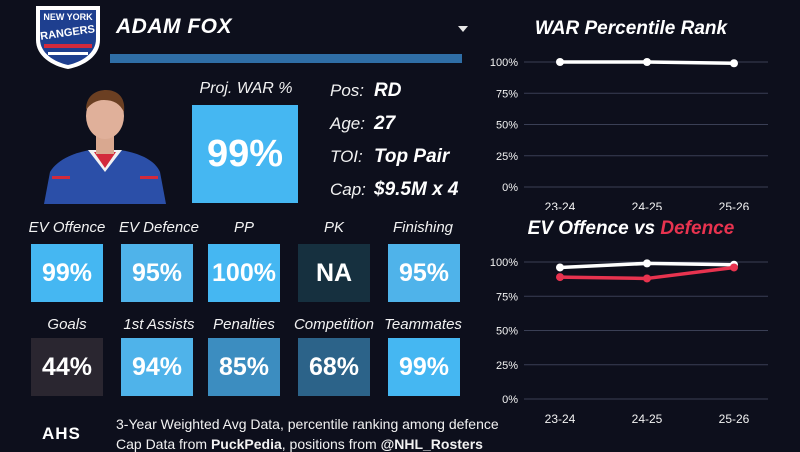  What do you see at coordinates (423, 227) in the screenshot?
I see `stat-label: Finishing` at bounding box center [423, 227].